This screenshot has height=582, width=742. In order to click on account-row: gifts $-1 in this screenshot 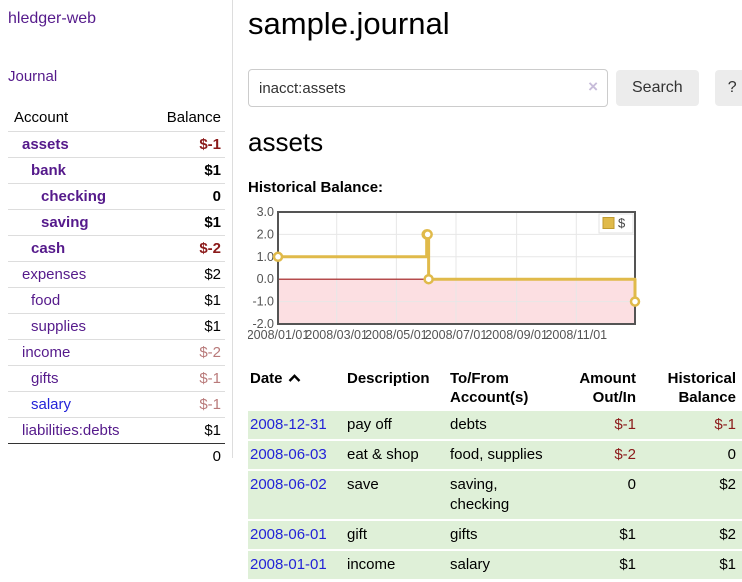, I will do `click(116, 378)`.